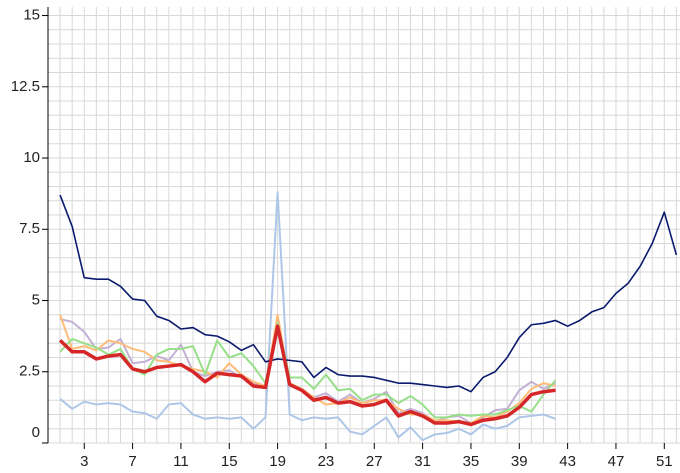 The image size is (680, 473). Describe the element at coordinates (36, 432) in the screenshot. I see `y-tick-label: 0` at that location.